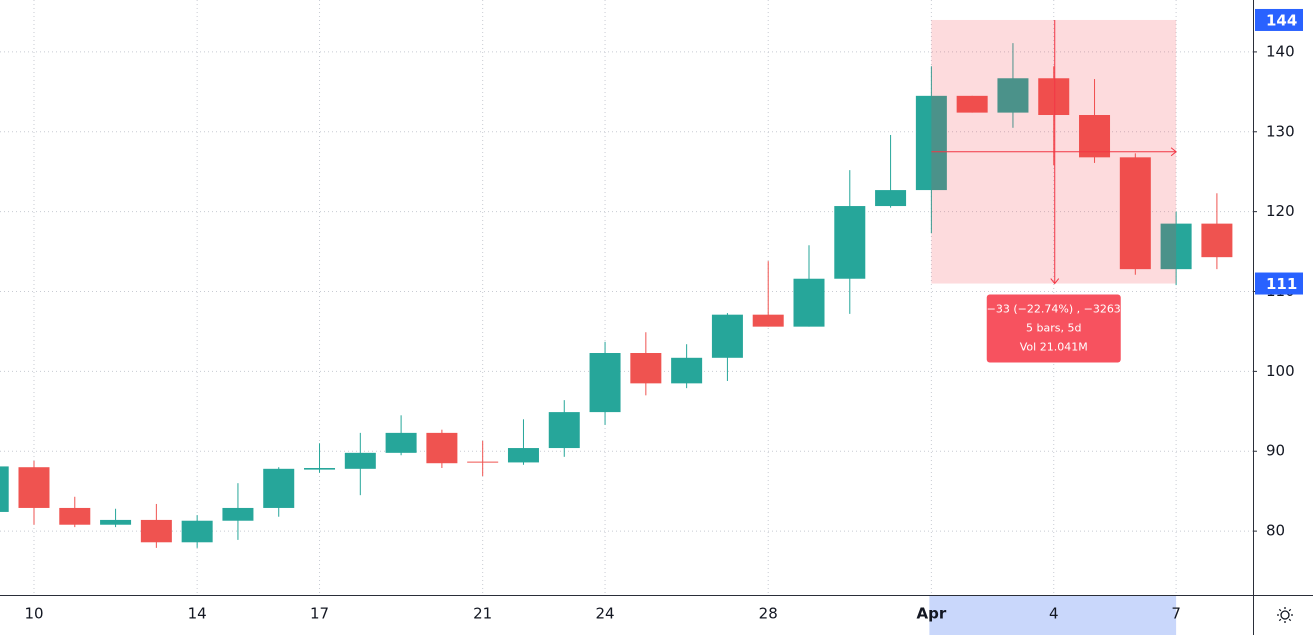 This screenshot has height=635, width=1313. I want to click on y-tick-label: 130, so click(1280, 131).